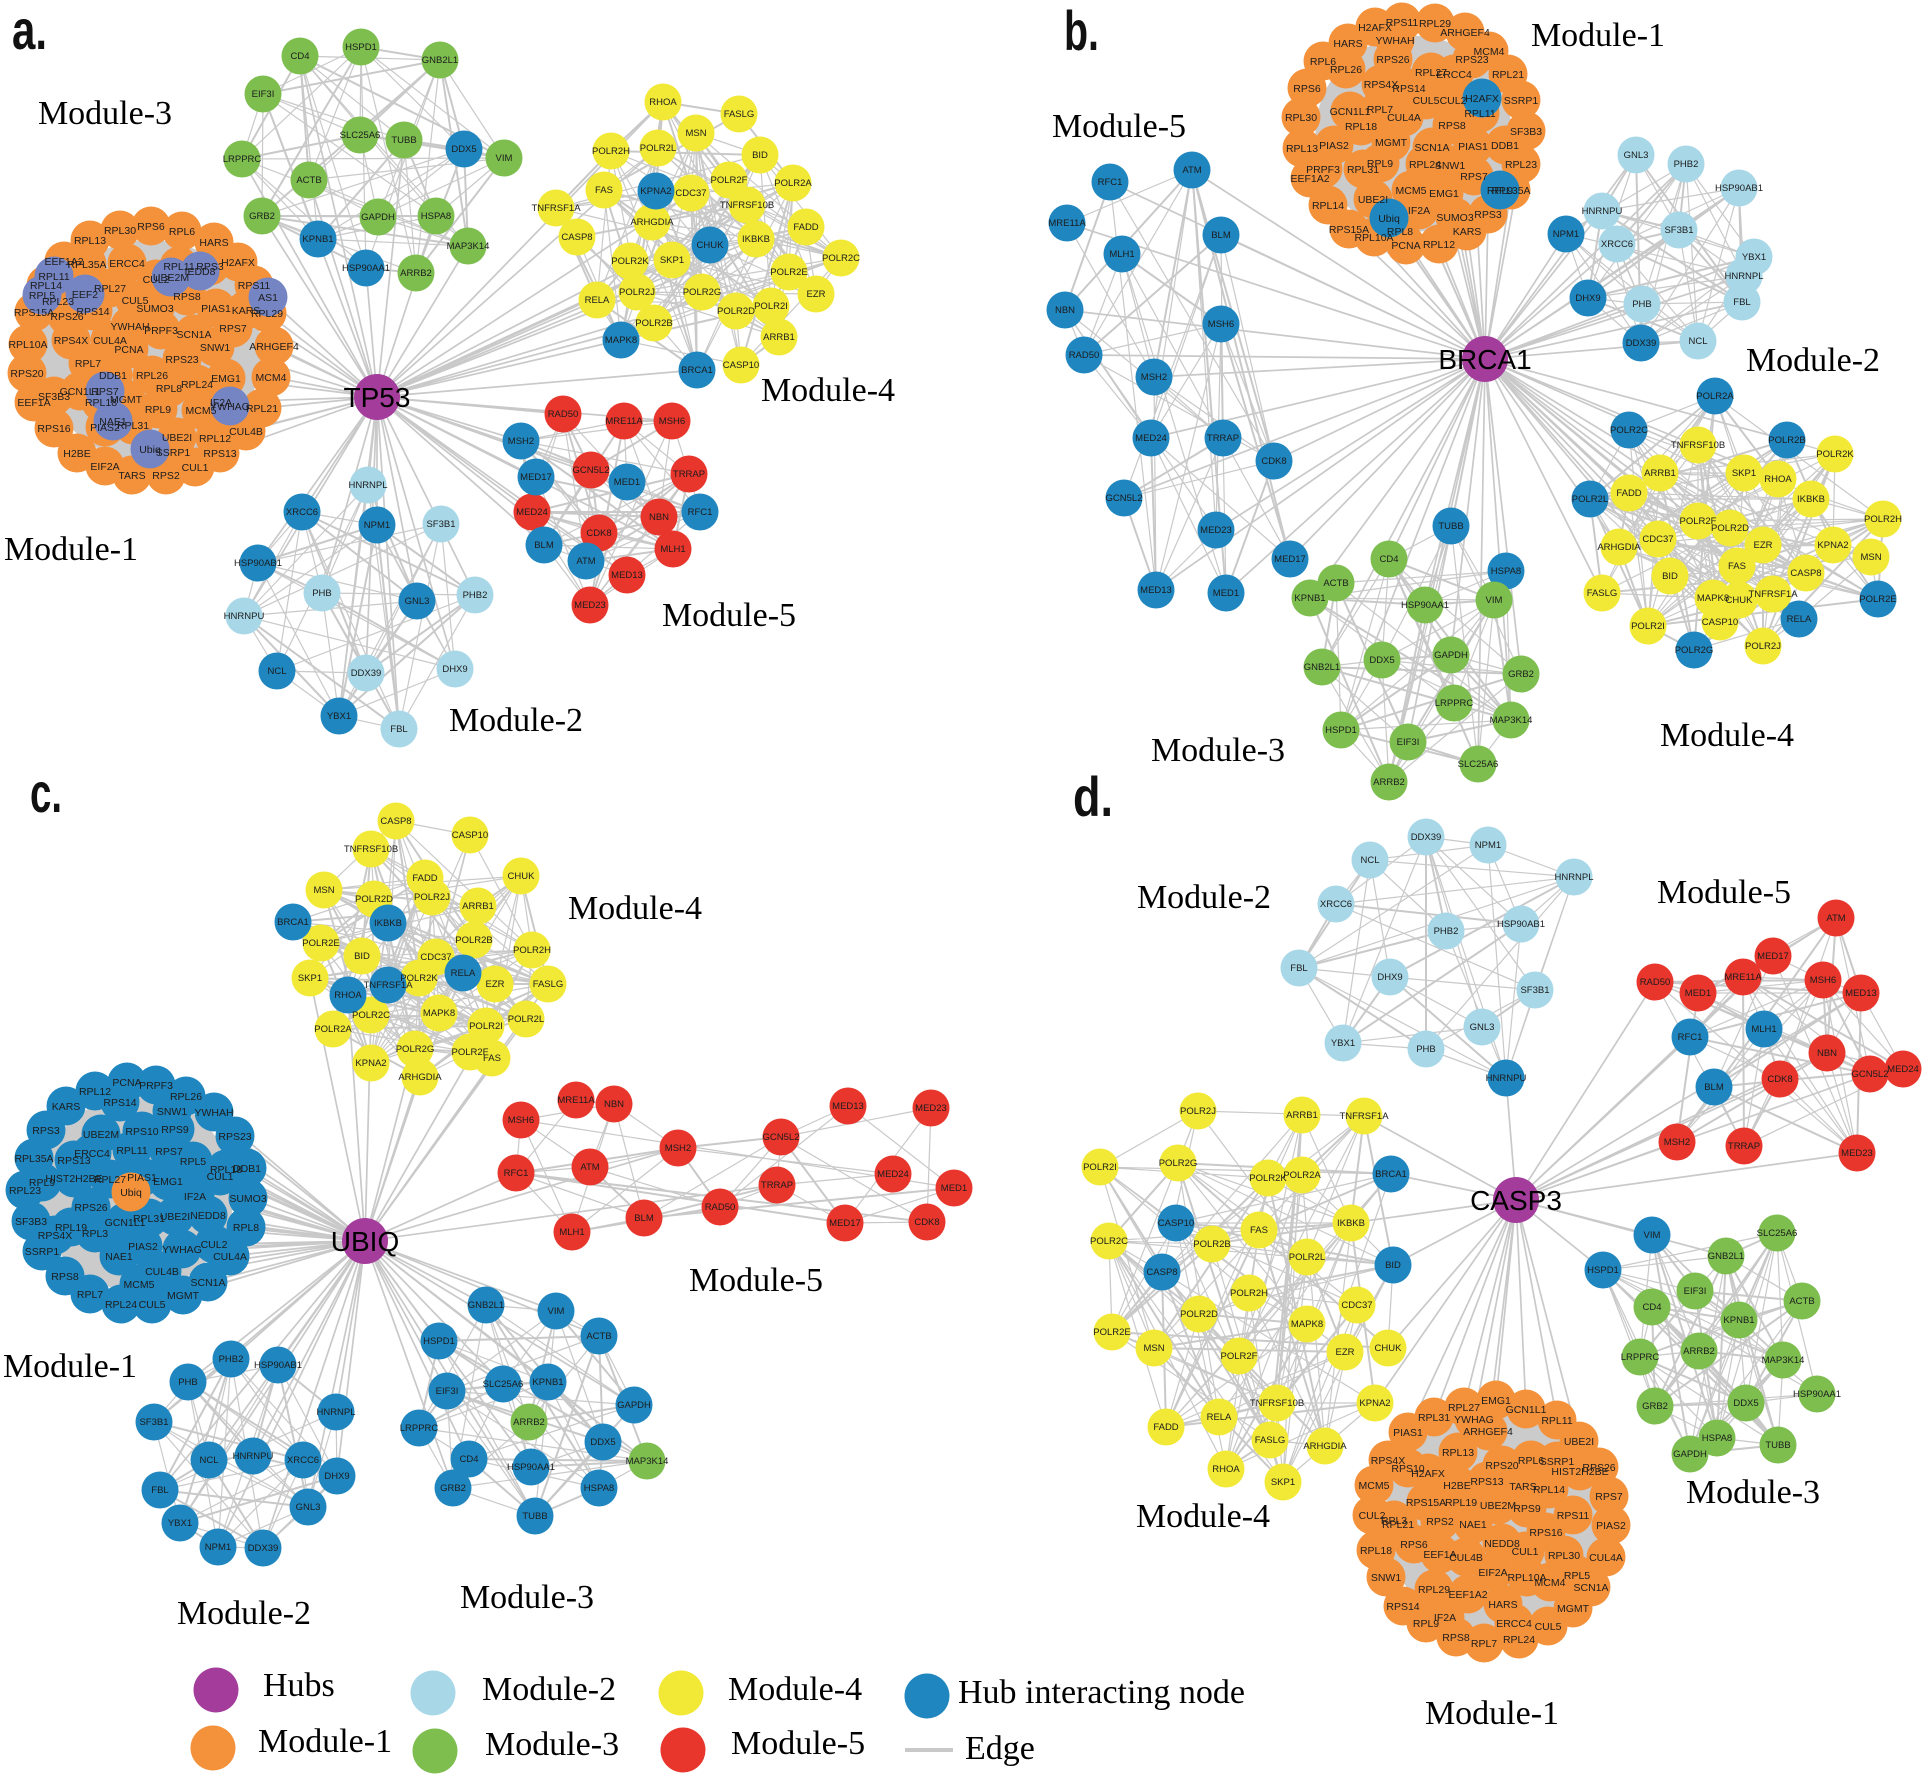 The width and height of the screenshot is (1923, 1775). I want to click on svg-text: ARHGDIA, so click(1325, 1446).